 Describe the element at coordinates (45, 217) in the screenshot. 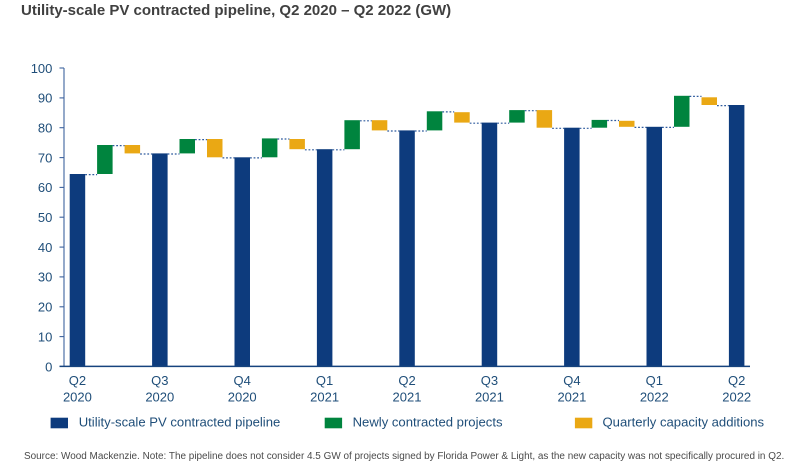

I see `svg-text: 50` at that location.